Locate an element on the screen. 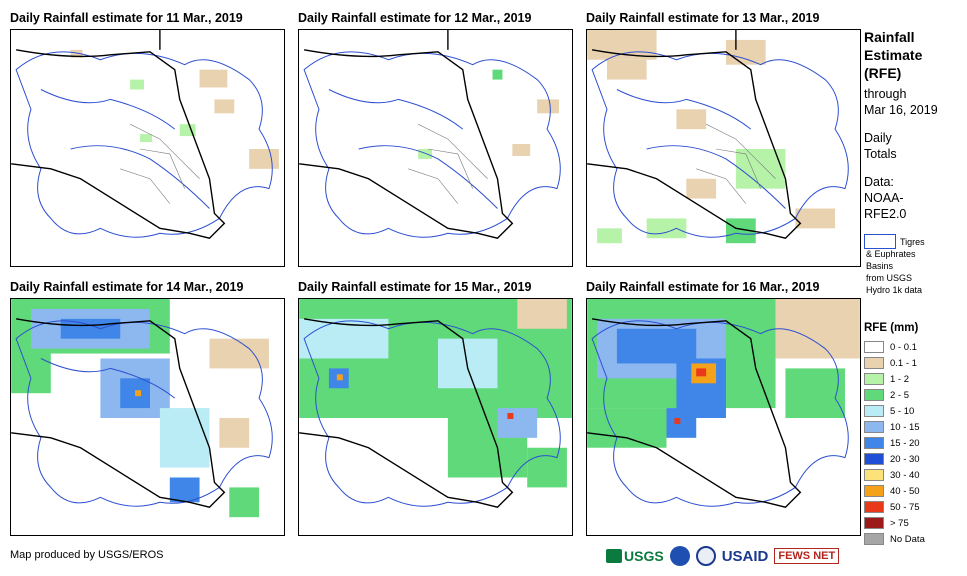  daily-line: Totals is located at coordinates (880, 154).